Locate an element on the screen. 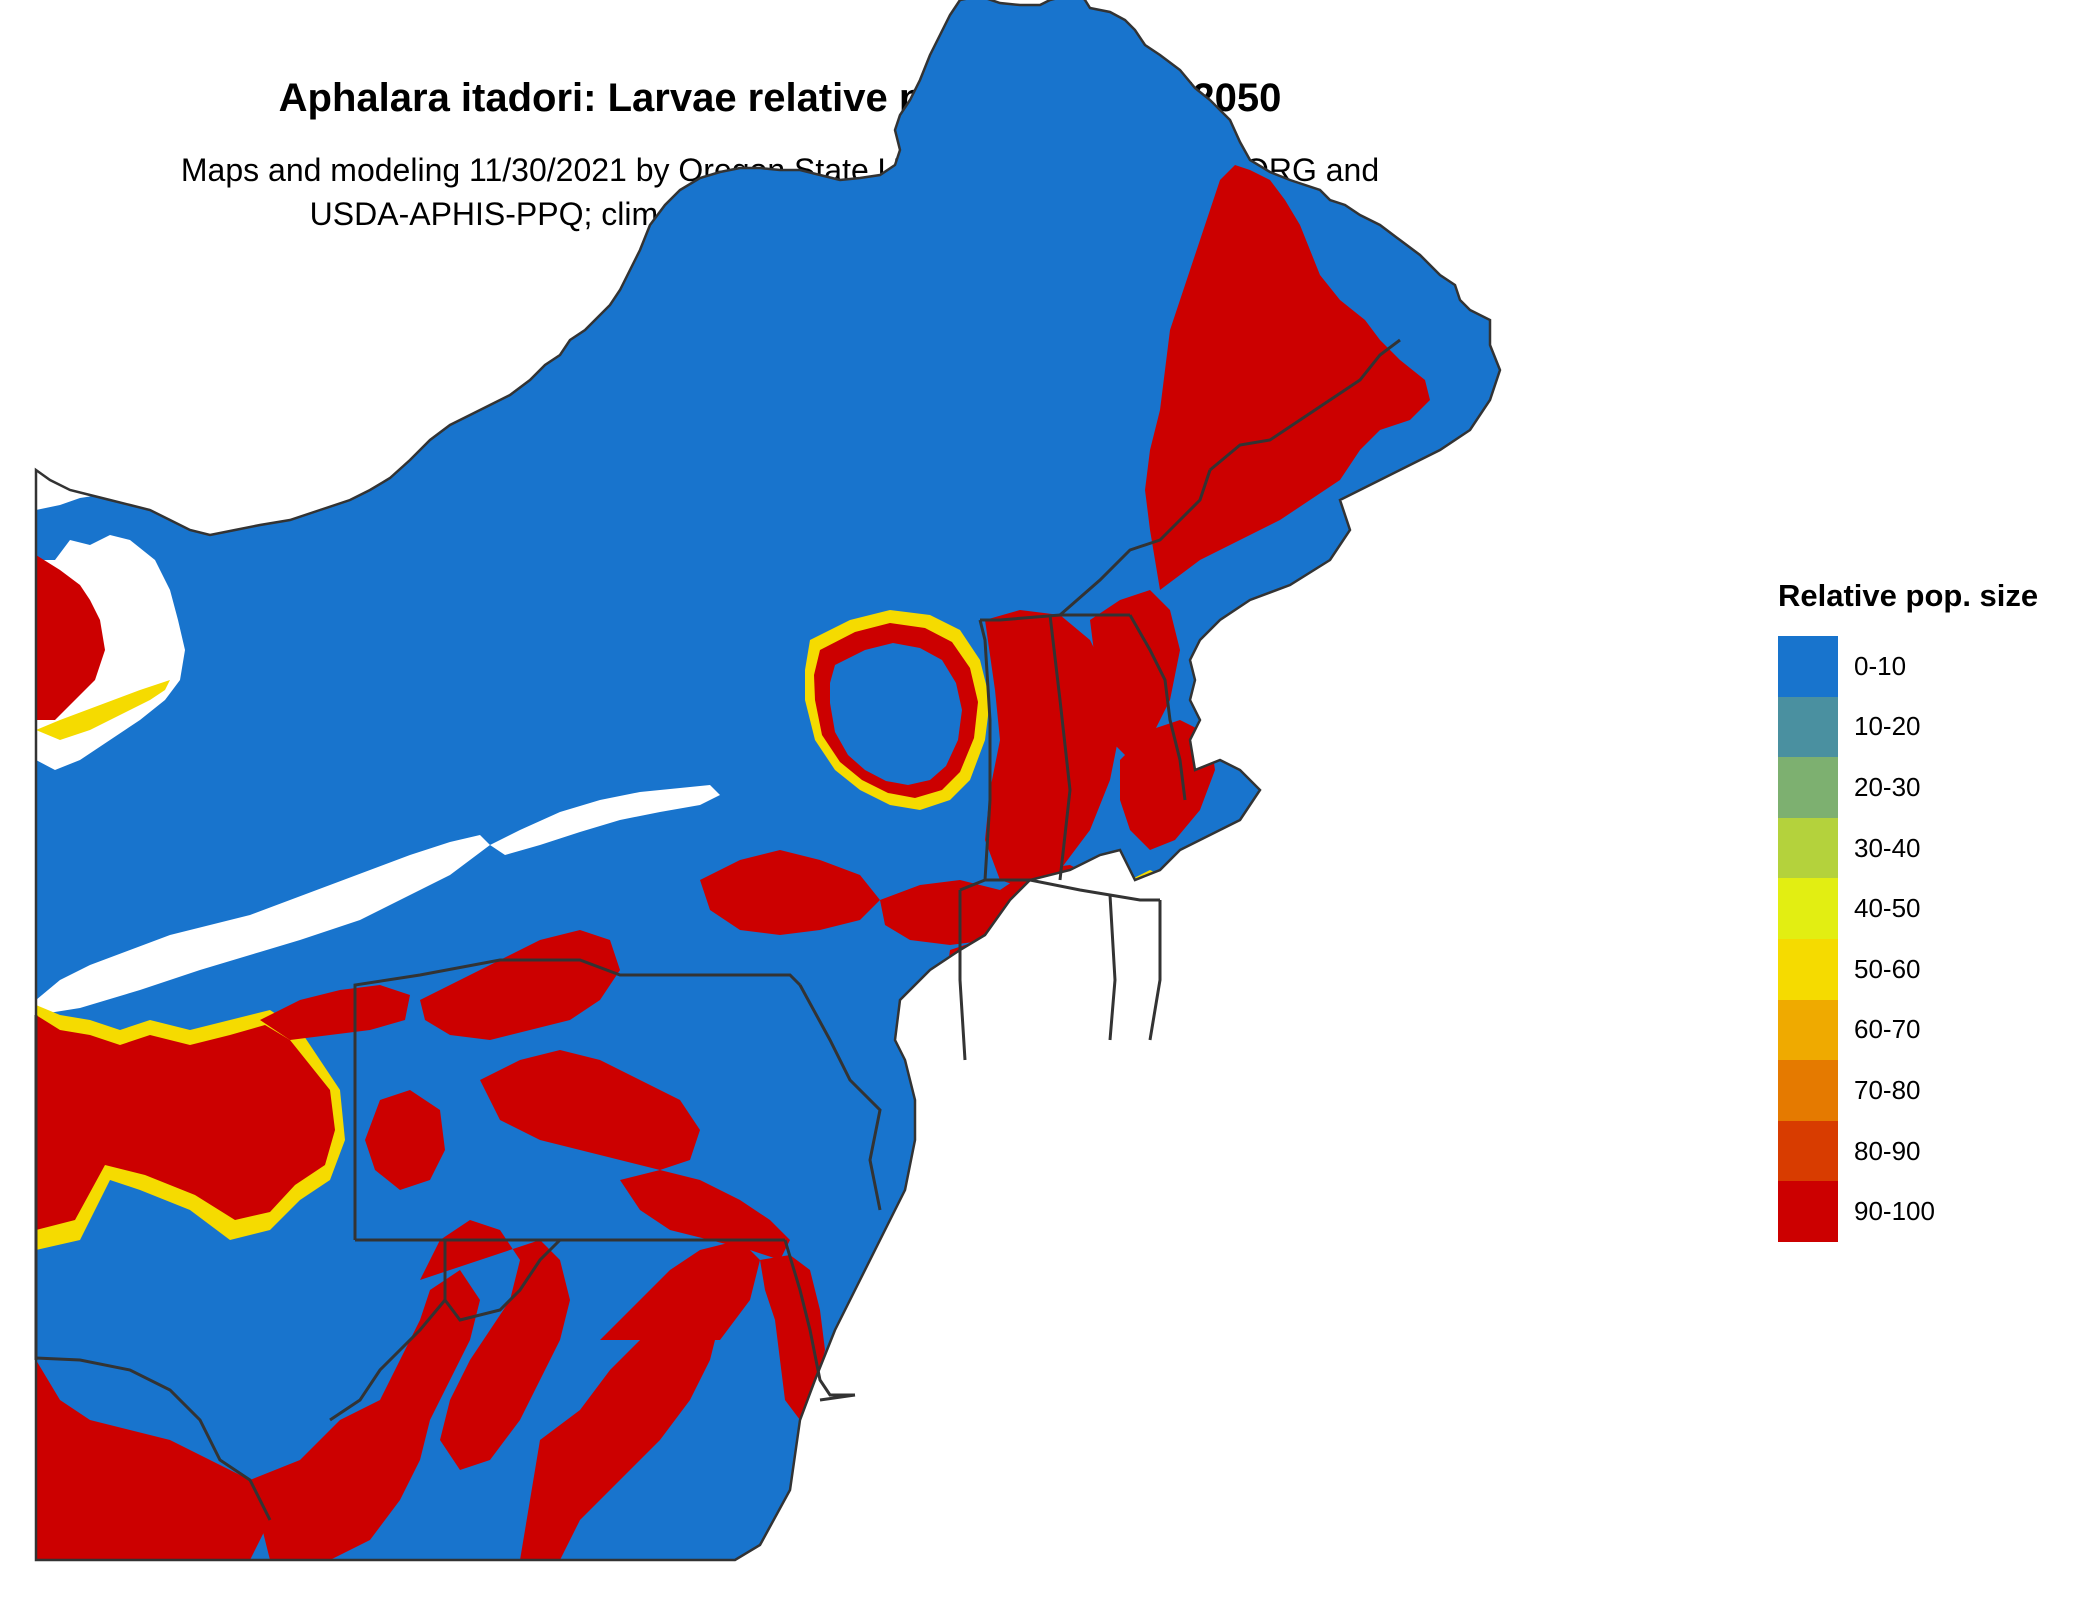 The width and height of the screenshot is (2100, 1603). legend-label: 10-20 is located at coordinates (1887, 726).